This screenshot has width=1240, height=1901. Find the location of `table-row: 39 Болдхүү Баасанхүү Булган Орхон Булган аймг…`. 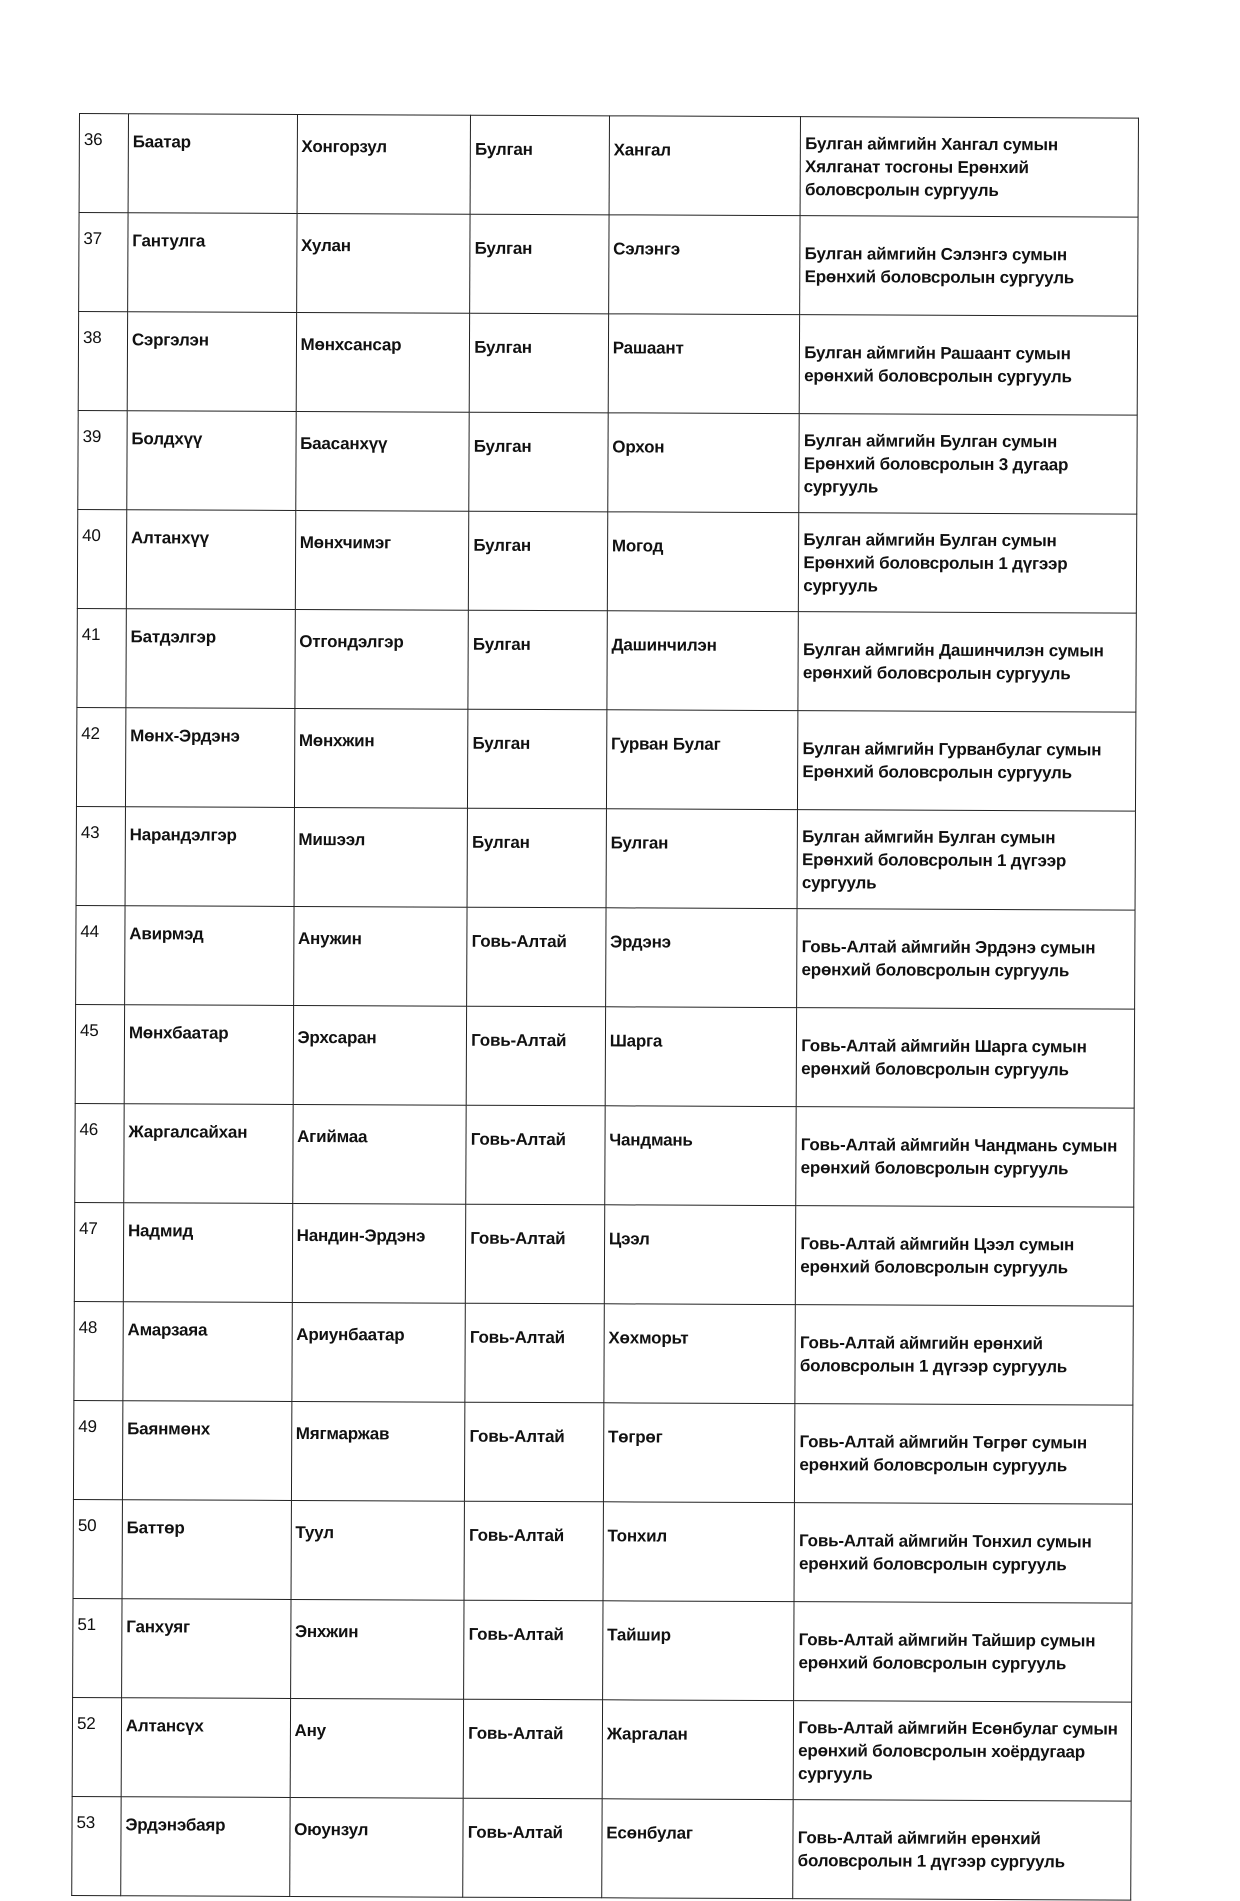

table-row: 39 Болдхүү Баасанхүү Булган Орхон Булган аймг… is located at coordinates (607, 462).